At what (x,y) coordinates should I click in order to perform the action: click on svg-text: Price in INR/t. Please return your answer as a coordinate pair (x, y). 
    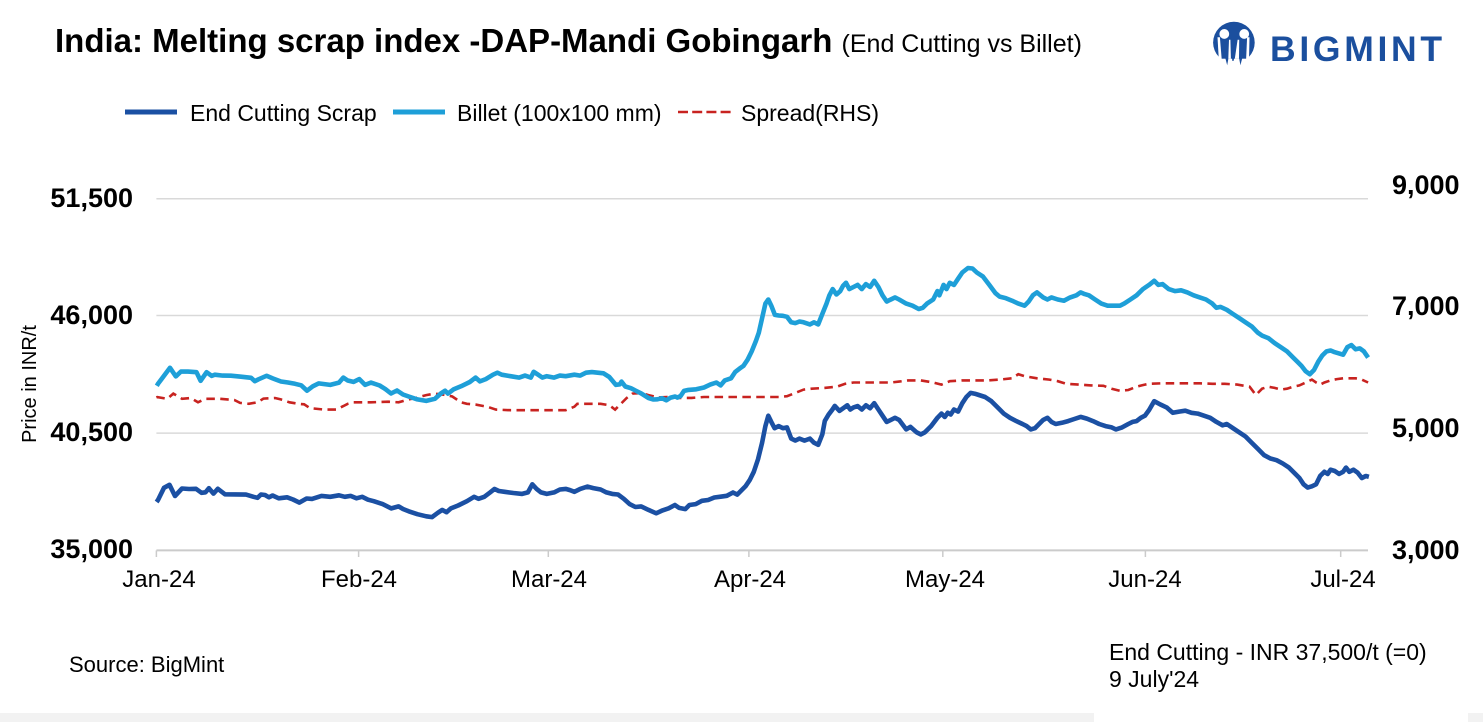
    Looking at the image, I should click on (30, 384).